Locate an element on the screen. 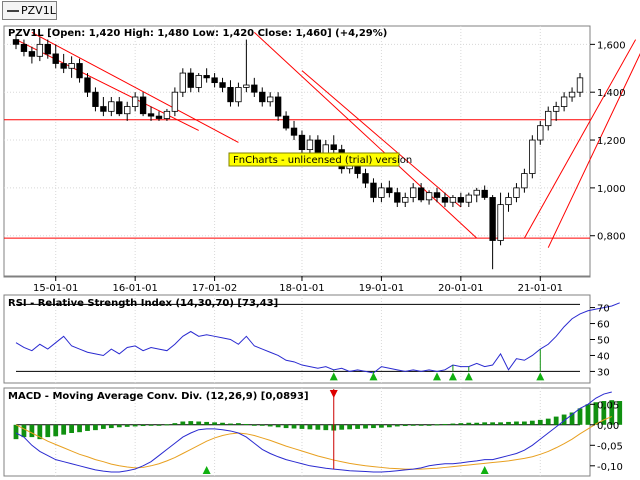 The image size is (640, 480). x-tick-label: 16-01-01 is located at coordinates (134, 288).